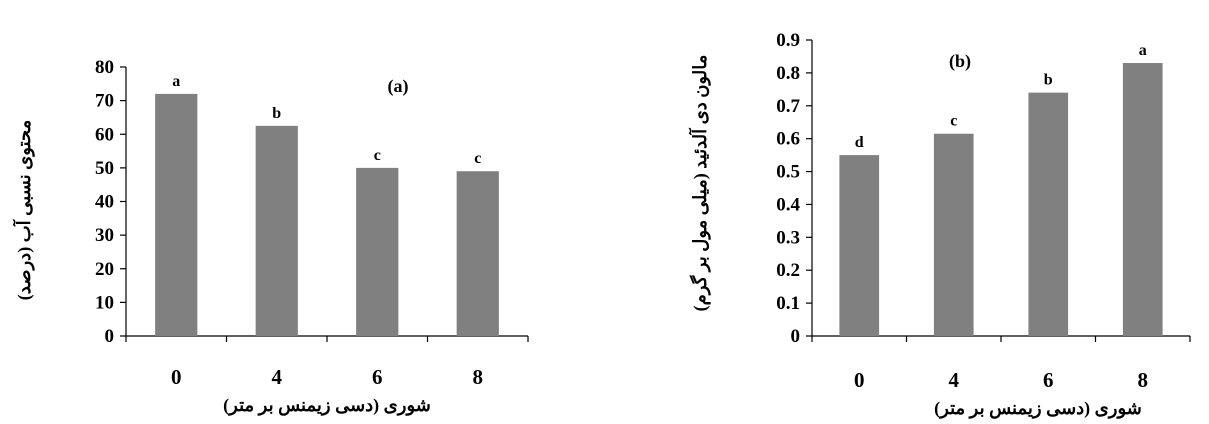 This screenshot has width=1209, height=424. I want to click on x-axis-title-a: شوری (دسی زیمنس بر متر), so click(327, 405).